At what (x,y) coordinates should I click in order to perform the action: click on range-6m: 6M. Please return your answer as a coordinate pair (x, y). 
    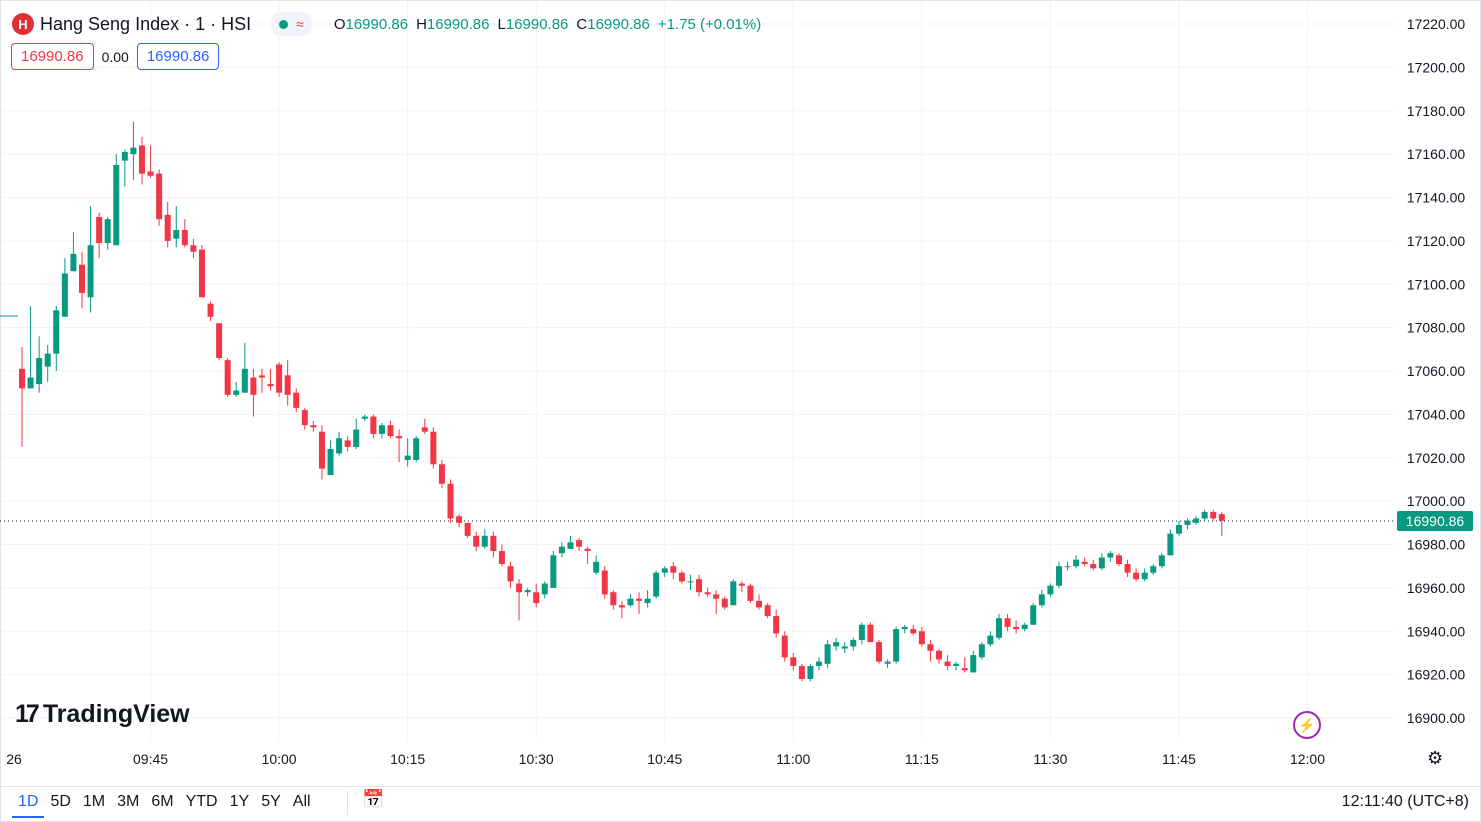
    Looking at the image, I should click on (162, 801).